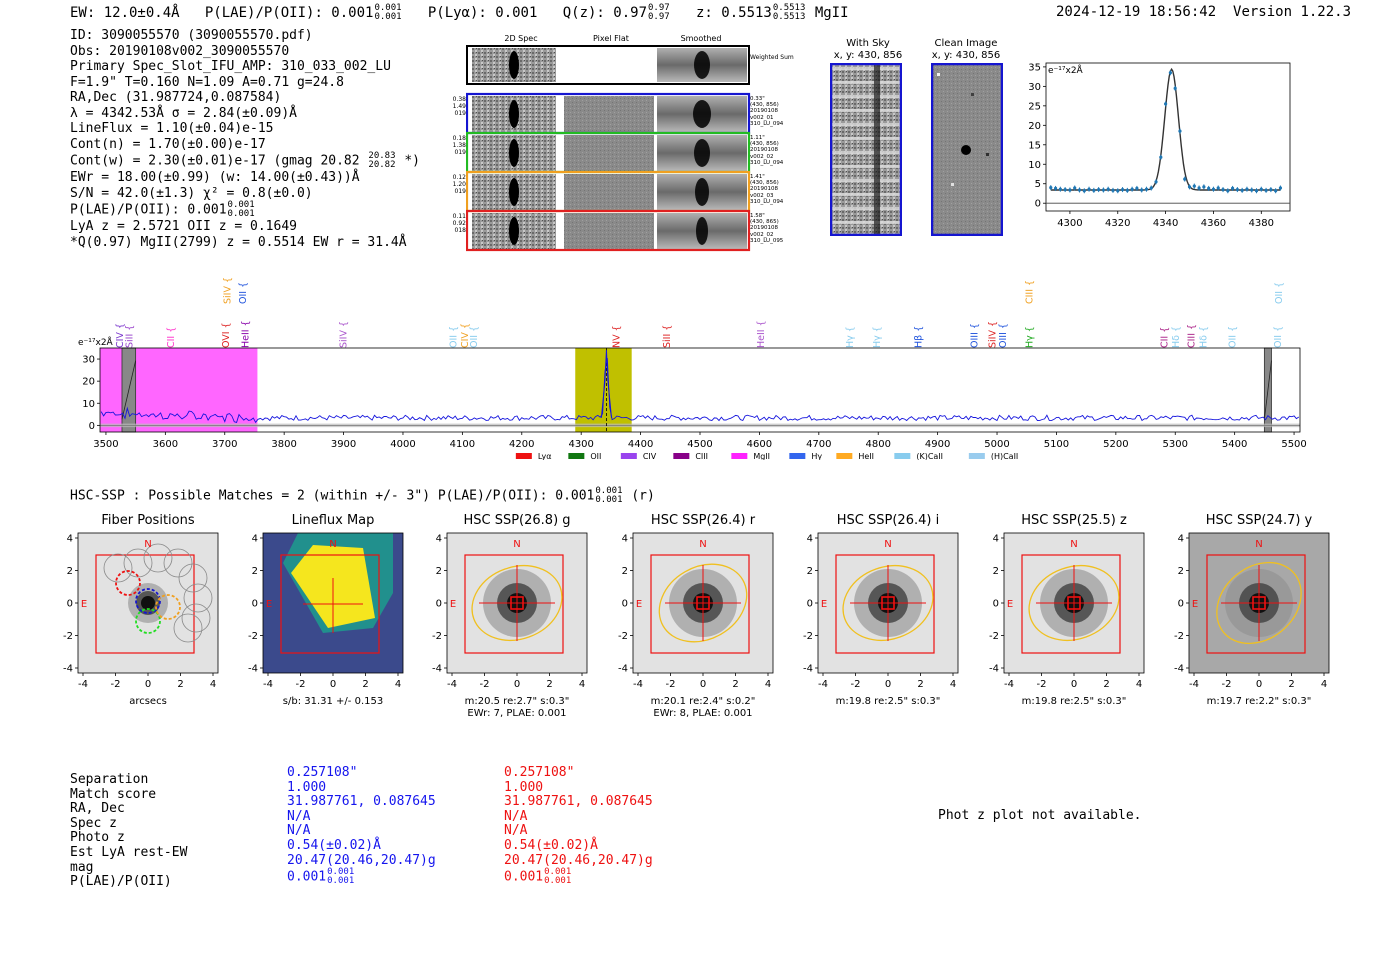 The image size is (1400, 953). Describe the element at coordinates (1292, 12) in the screenshot. I see `header-version: Version 1.22.3` at that location.